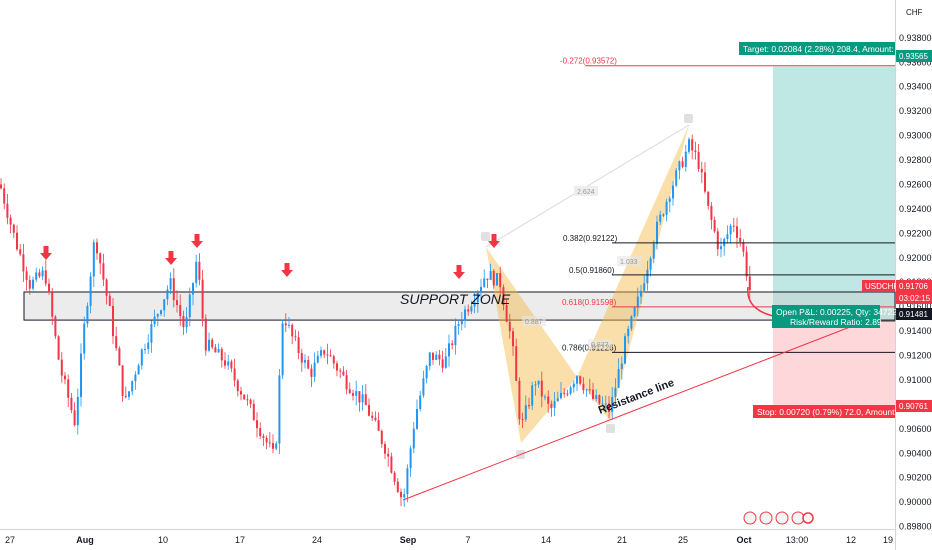 The width and height of the screenshot is (932, 550). I want to click on price-tick-label: 0.90600, so click(915, 429).